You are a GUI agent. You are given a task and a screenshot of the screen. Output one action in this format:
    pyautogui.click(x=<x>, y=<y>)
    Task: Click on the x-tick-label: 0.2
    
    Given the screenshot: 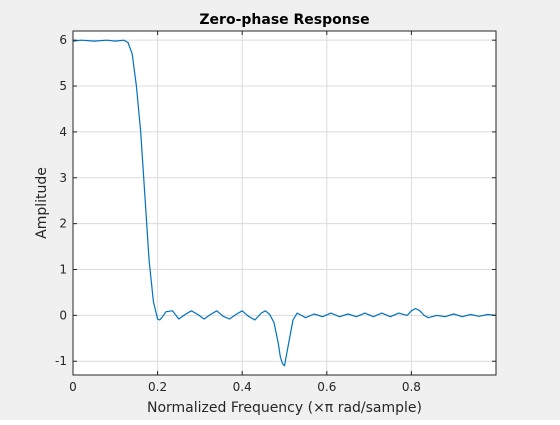 What is the action you would take?
    pyautogui.click(x=157, y=387)
    